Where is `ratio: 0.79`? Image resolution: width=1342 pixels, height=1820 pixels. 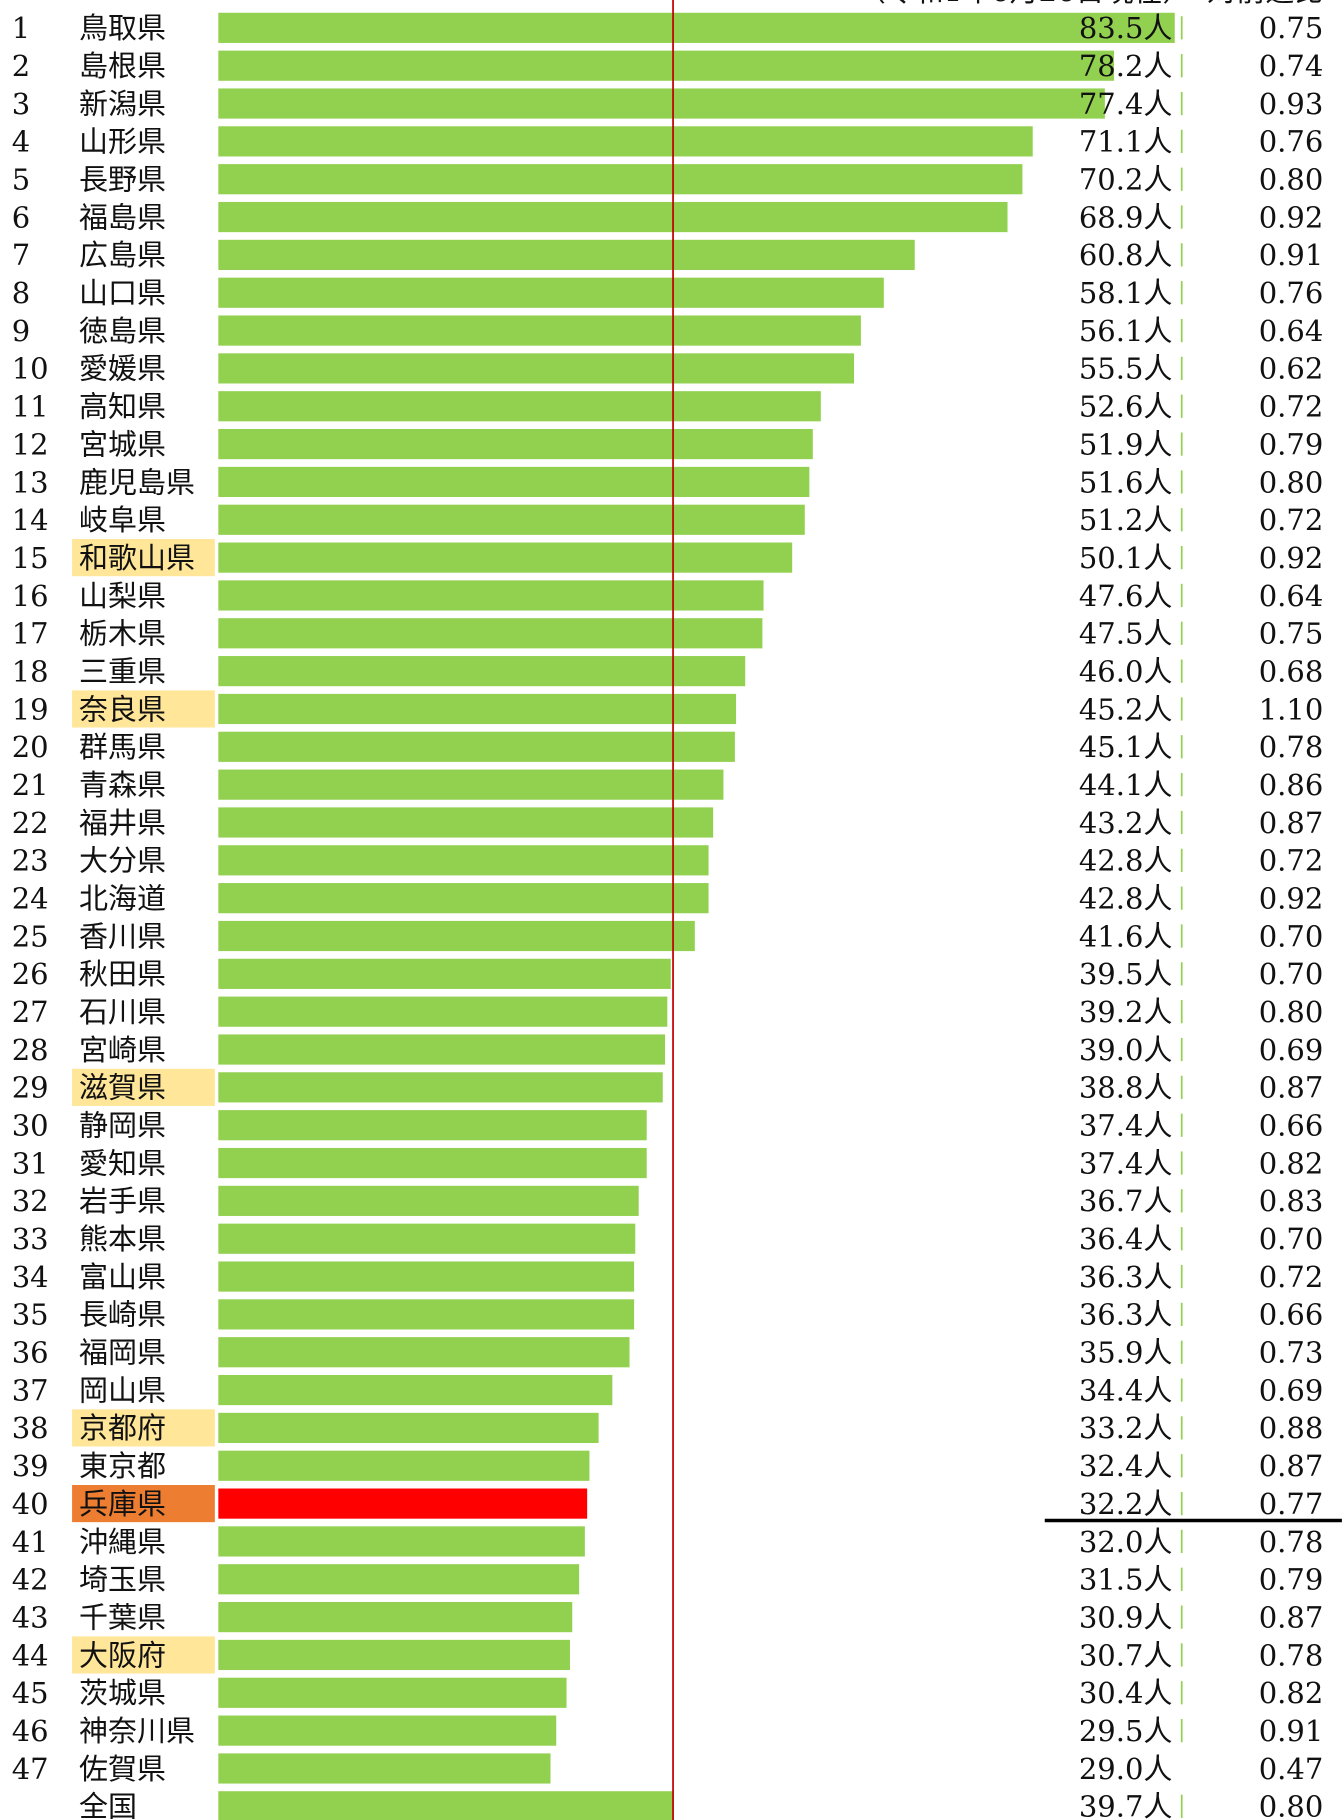
ratio: 0.79 is located at coordinates (1291, 444).